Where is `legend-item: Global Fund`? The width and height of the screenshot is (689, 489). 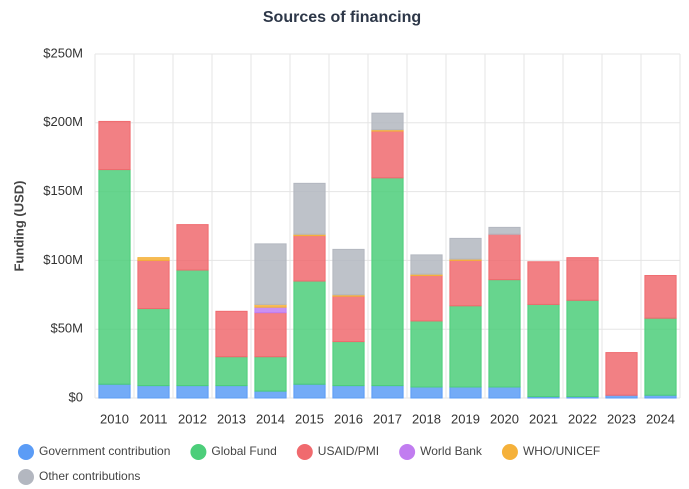 legend-item: Global Fund is located at coordinates (233, 452).